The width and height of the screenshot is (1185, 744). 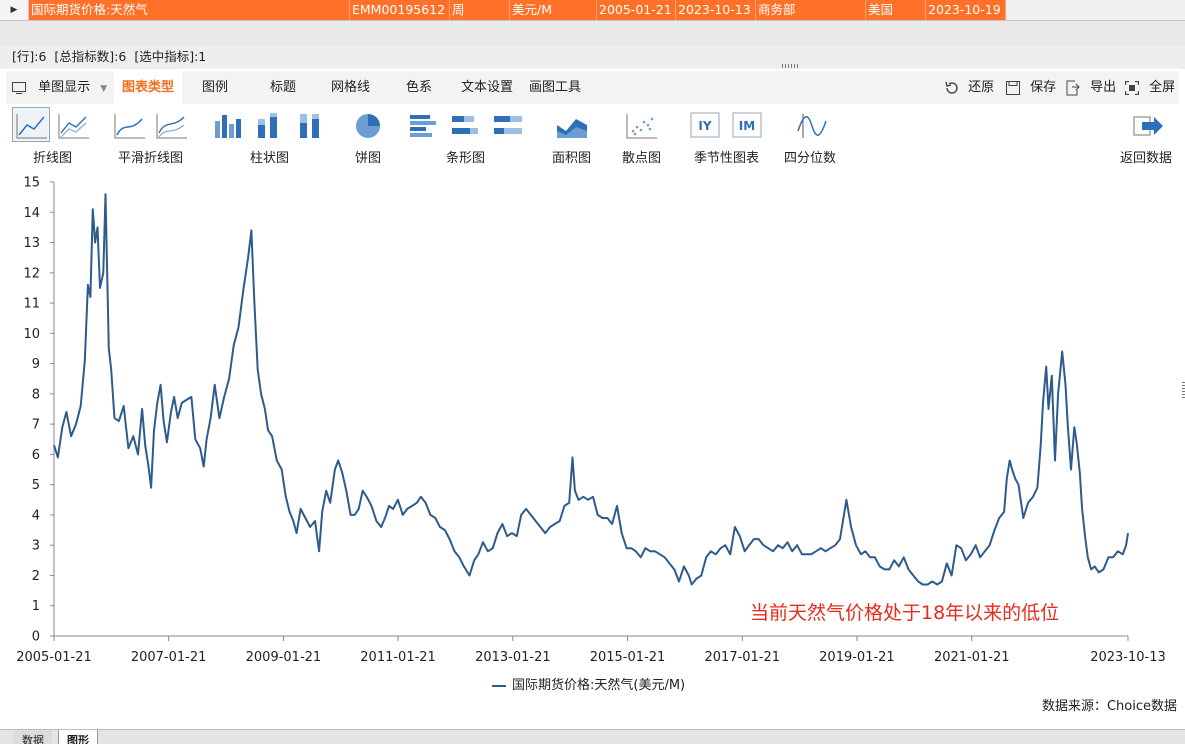 What do you see at coordinates (400, 10) in the screenshot?
I see `cell-code: EMM00195612` at bounding box center [400, 10].